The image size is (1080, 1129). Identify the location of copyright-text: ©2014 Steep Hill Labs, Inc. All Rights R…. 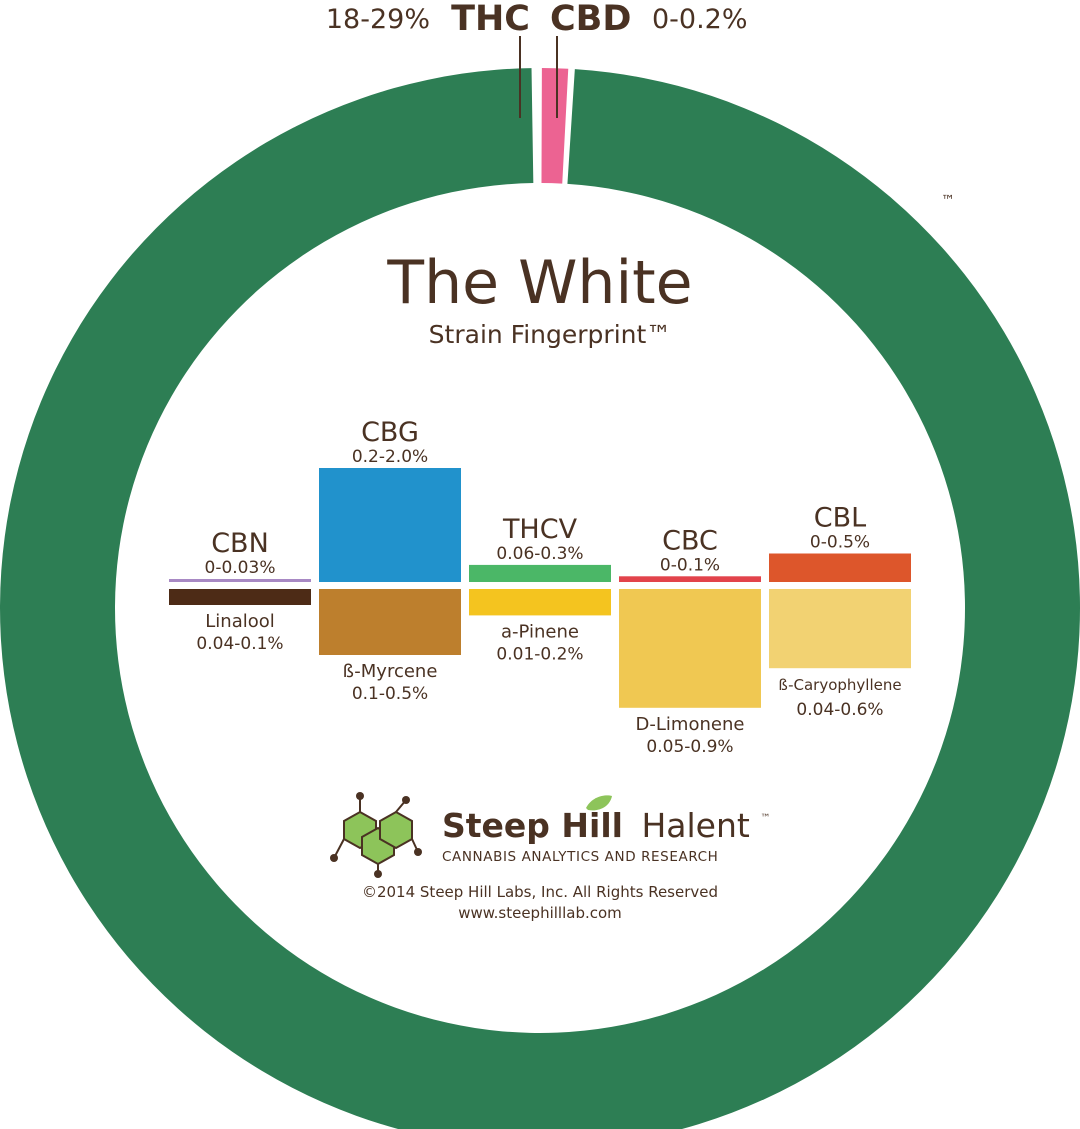
(540, 892).